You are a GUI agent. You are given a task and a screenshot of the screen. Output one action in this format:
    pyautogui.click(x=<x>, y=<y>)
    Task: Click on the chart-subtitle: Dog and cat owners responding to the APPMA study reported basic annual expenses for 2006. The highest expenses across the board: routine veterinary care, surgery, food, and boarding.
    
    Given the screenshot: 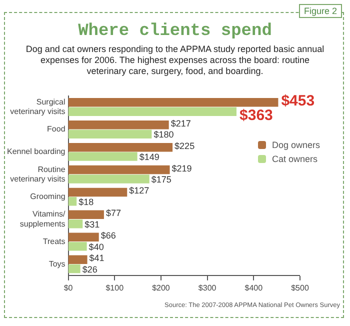 What is the action you would take?
    pyautogui.click(x=175, y=60)
    